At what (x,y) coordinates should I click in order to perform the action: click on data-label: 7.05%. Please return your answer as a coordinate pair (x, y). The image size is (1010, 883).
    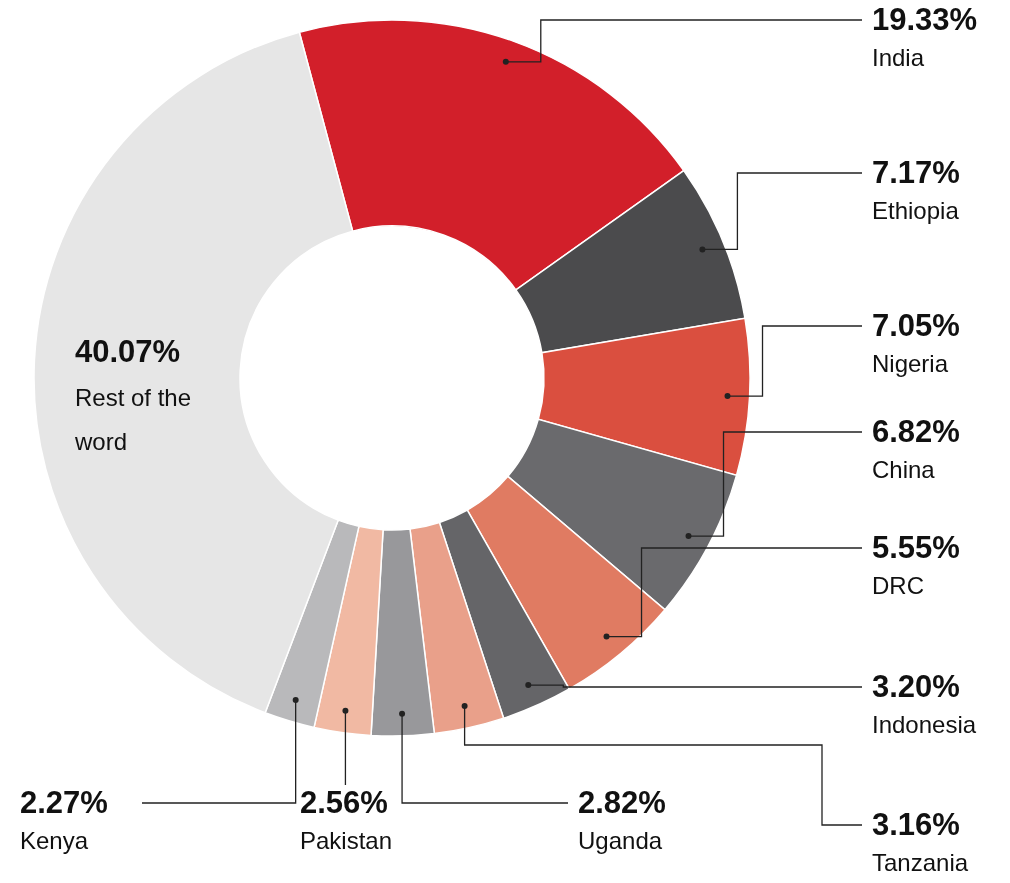
    Looking at the image, I should click on (916, 325).